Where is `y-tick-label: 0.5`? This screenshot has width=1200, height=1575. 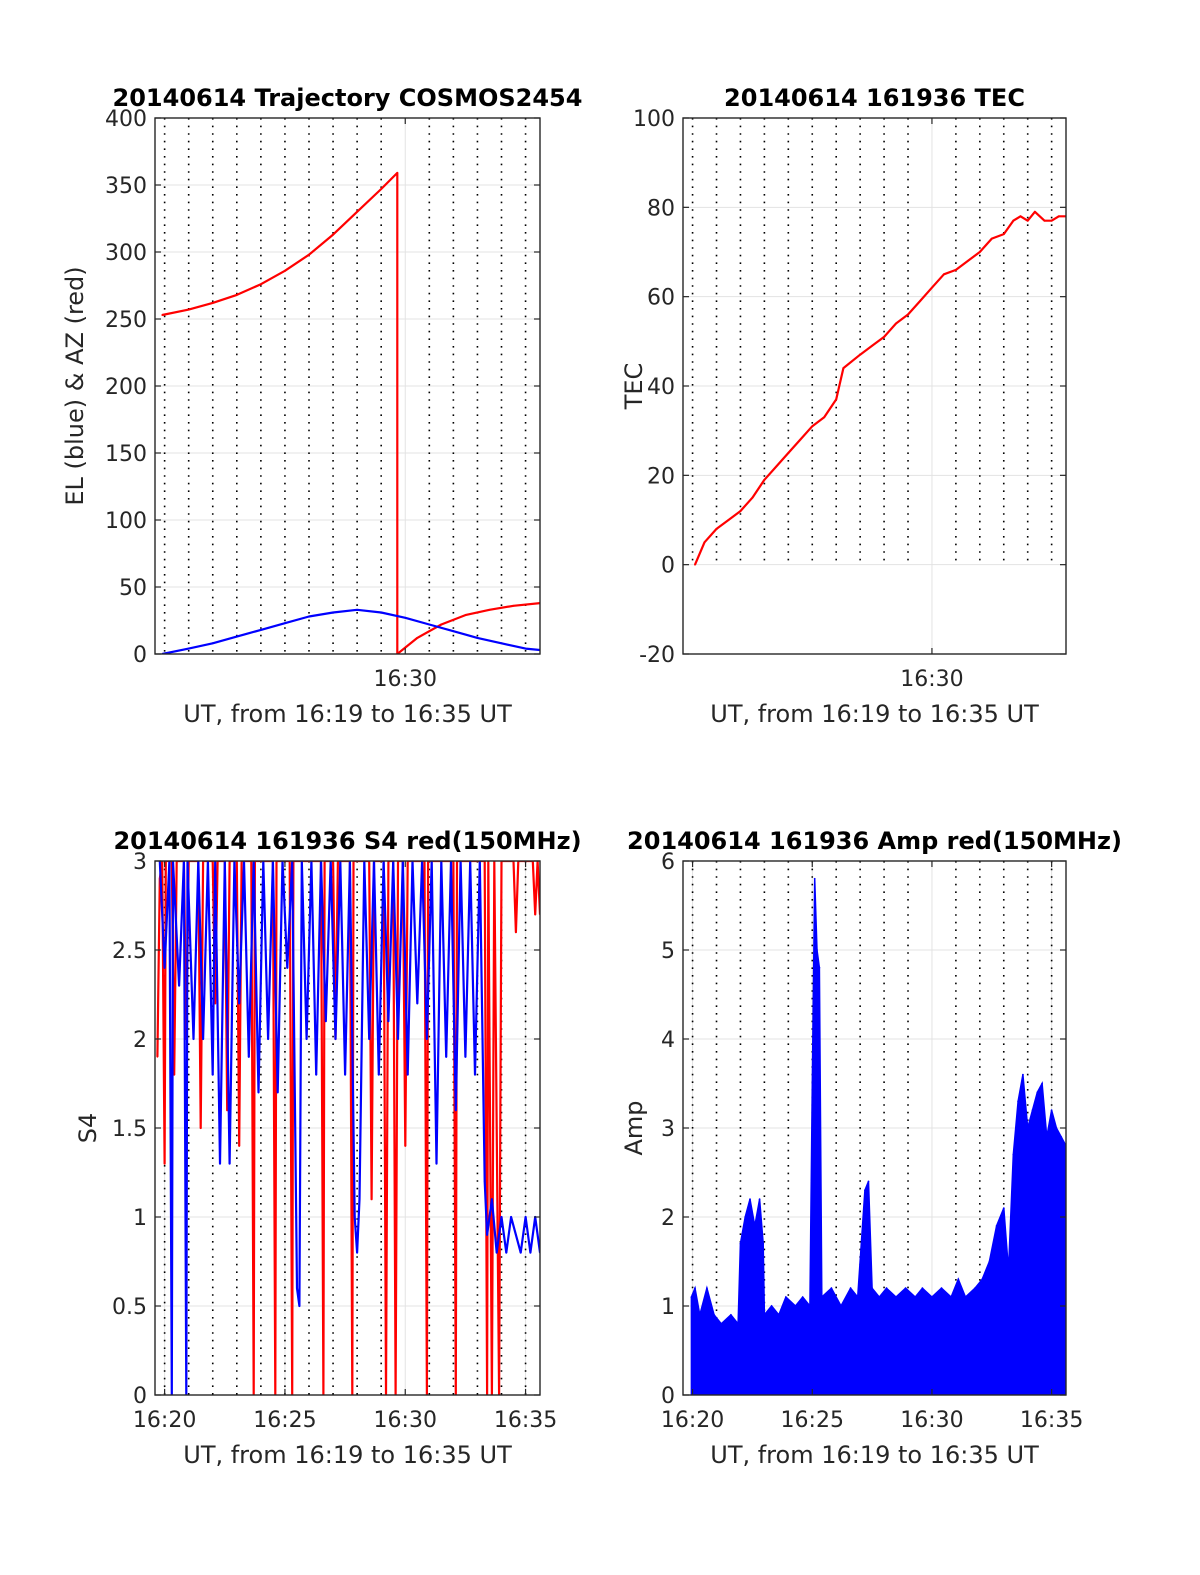
y-tick-label: 0.5 is located at coordinates (129, 1307).